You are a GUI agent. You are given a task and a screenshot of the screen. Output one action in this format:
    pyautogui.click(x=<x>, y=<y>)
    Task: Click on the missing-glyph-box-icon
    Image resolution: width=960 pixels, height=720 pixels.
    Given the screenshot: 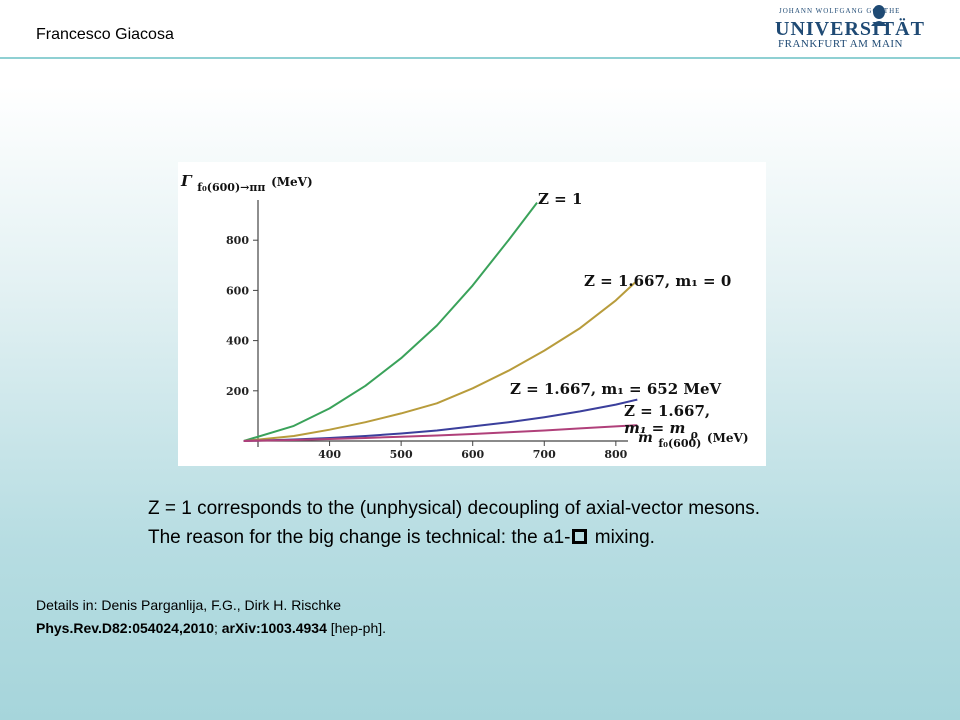 What is the action you would take?
    pyautogui.click(x=580, y=536)
    